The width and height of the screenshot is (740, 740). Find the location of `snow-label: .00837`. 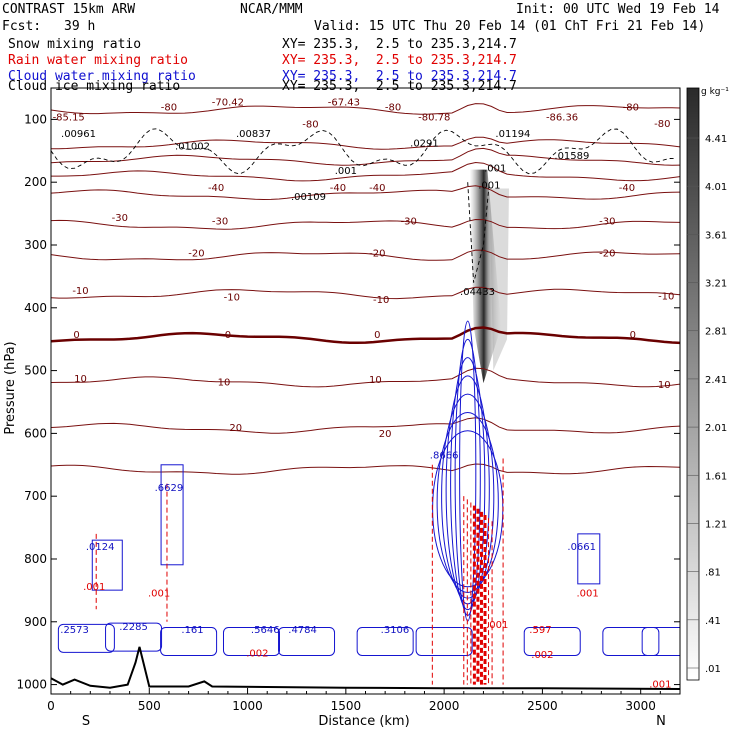

snow-label: .00837 is located at coordinates (253, 134).